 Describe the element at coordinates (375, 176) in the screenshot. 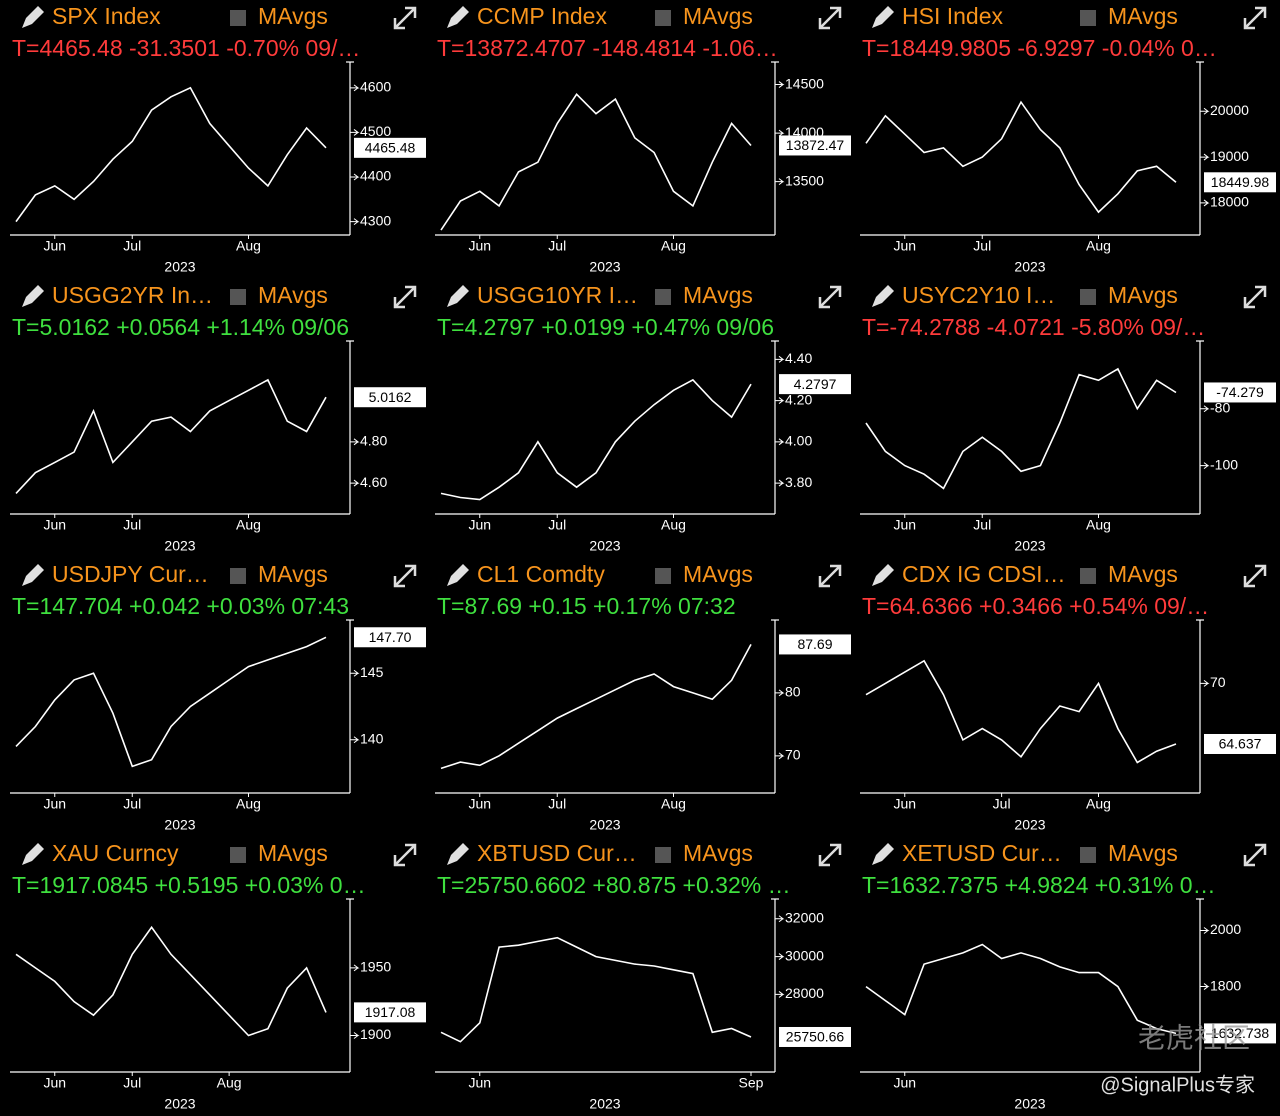

I see `y-tick-label: 4400` at that location.